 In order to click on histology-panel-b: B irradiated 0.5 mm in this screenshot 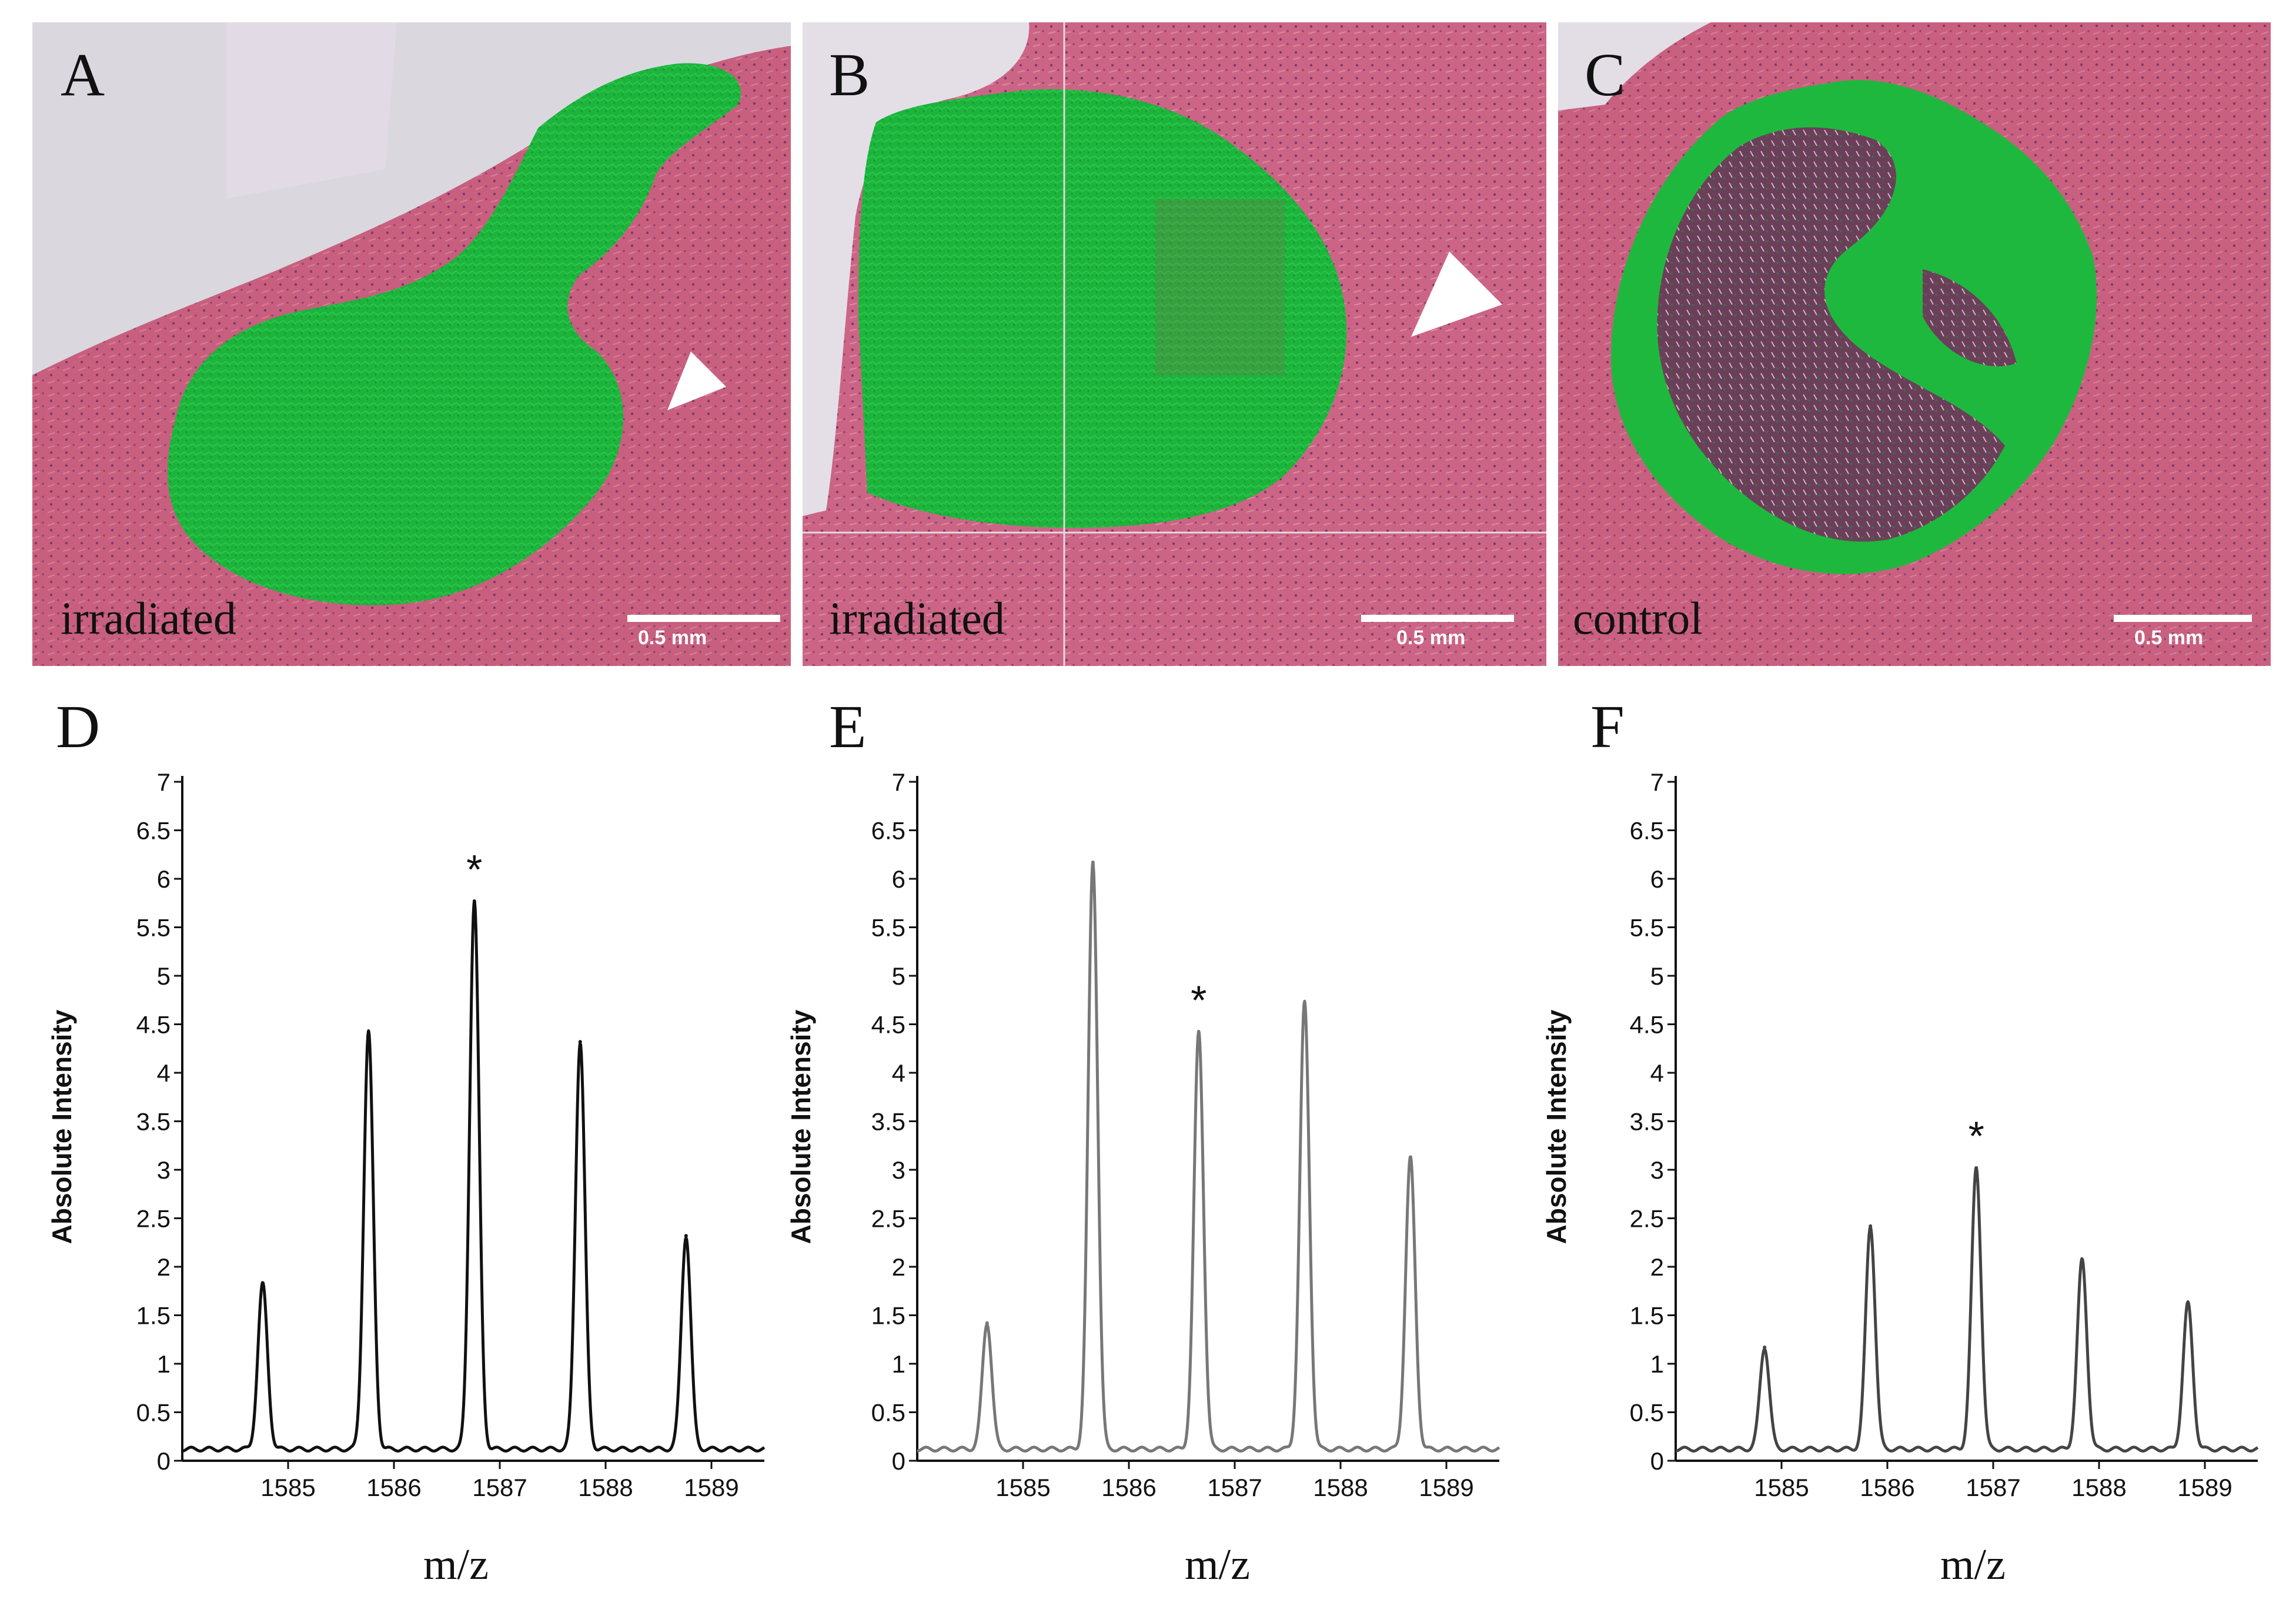, I will do `click(1174, 344)`.